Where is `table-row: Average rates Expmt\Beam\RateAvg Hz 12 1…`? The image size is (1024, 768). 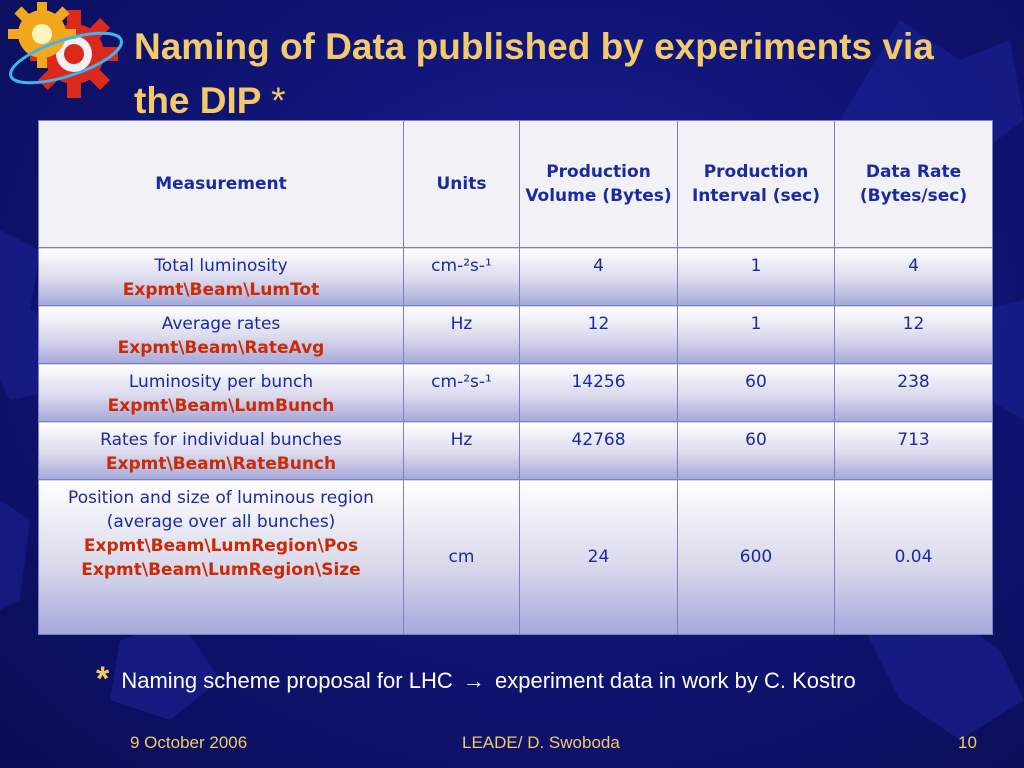
table-row: Average rates Expmt\Beam\RateAvg Hz 12 1… is located at coordinates (515, 334).